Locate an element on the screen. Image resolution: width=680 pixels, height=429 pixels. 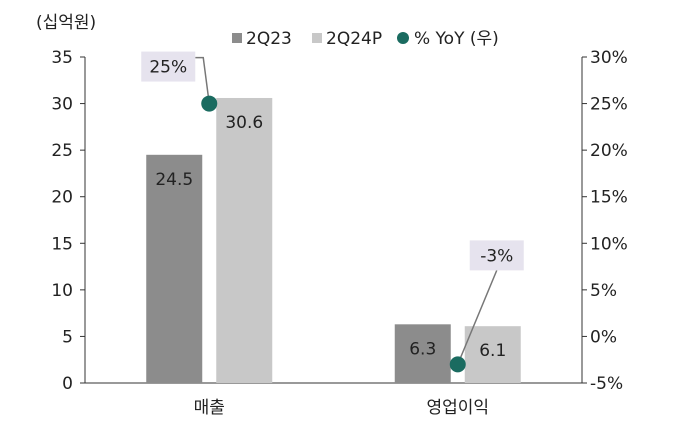
y-axis-right-ticks: -5% 0% 5% 10% 15% 20% 25% 30% is located at coordinates (605, 221).